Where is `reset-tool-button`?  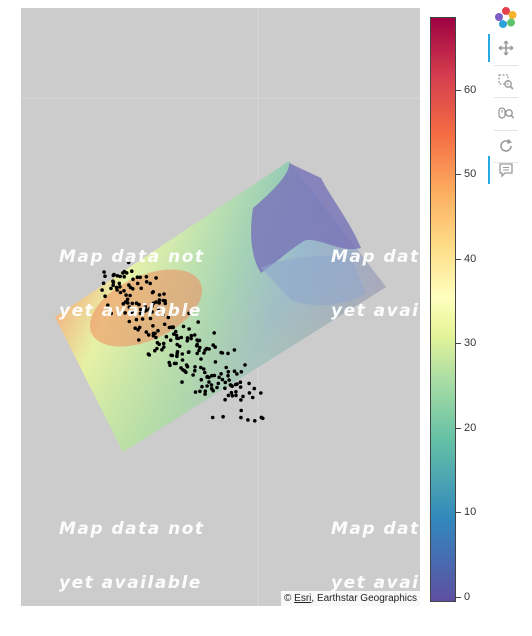
reset-tool-button is located at coordinates (506, 146).